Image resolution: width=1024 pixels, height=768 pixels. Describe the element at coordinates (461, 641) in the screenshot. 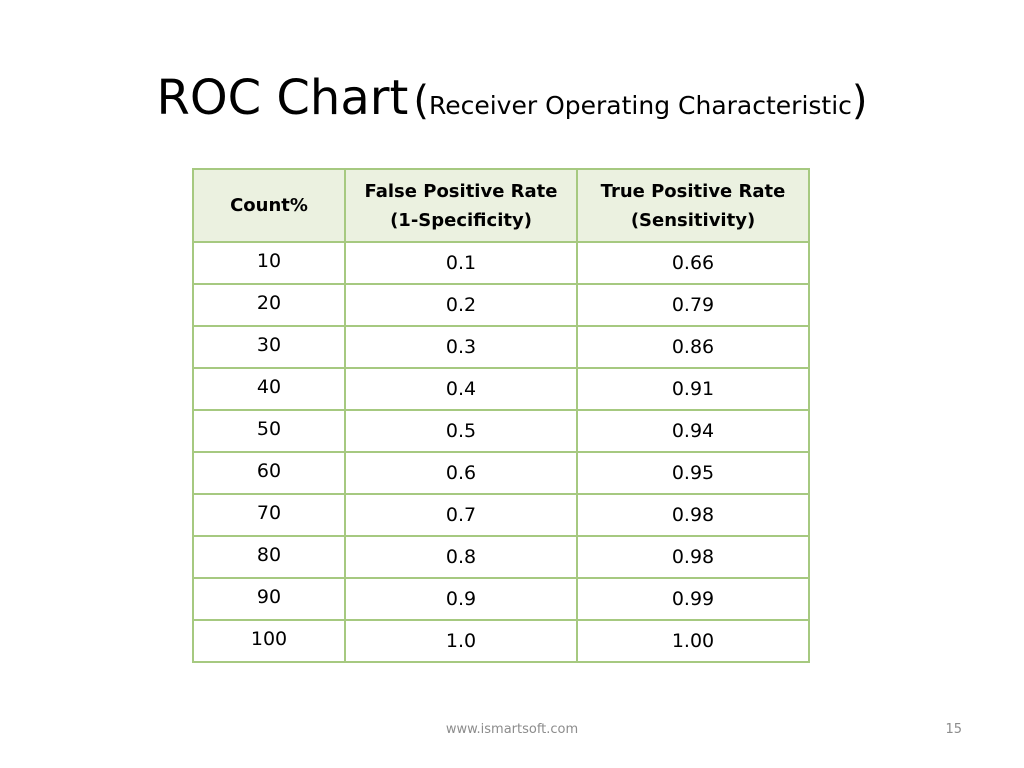

I see `cell-false-positive-rate: 1.0` at that location.